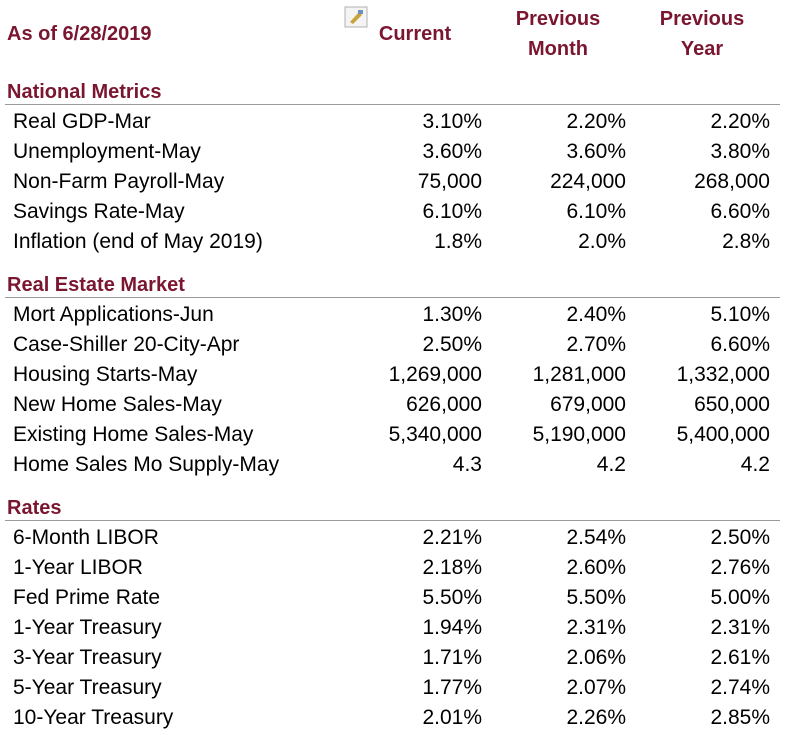 This screenshot has width=786, height=735. I want to click on cell-value: 1.71%, so click(452, 657).